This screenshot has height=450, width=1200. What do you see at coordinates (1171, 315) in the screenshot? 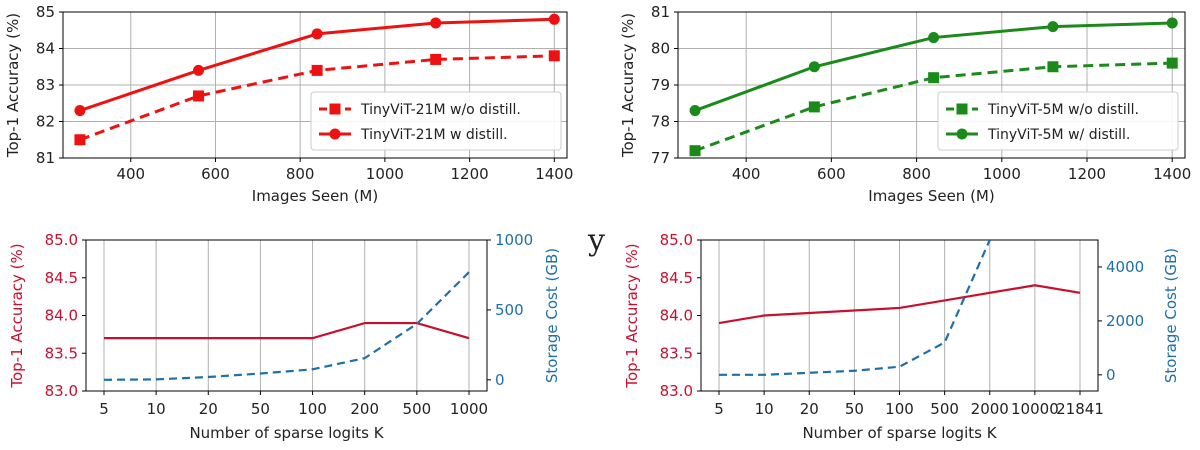
I see `y-right-axis-label: Storage Cost (GB)` at bounding box center [1171, 315].